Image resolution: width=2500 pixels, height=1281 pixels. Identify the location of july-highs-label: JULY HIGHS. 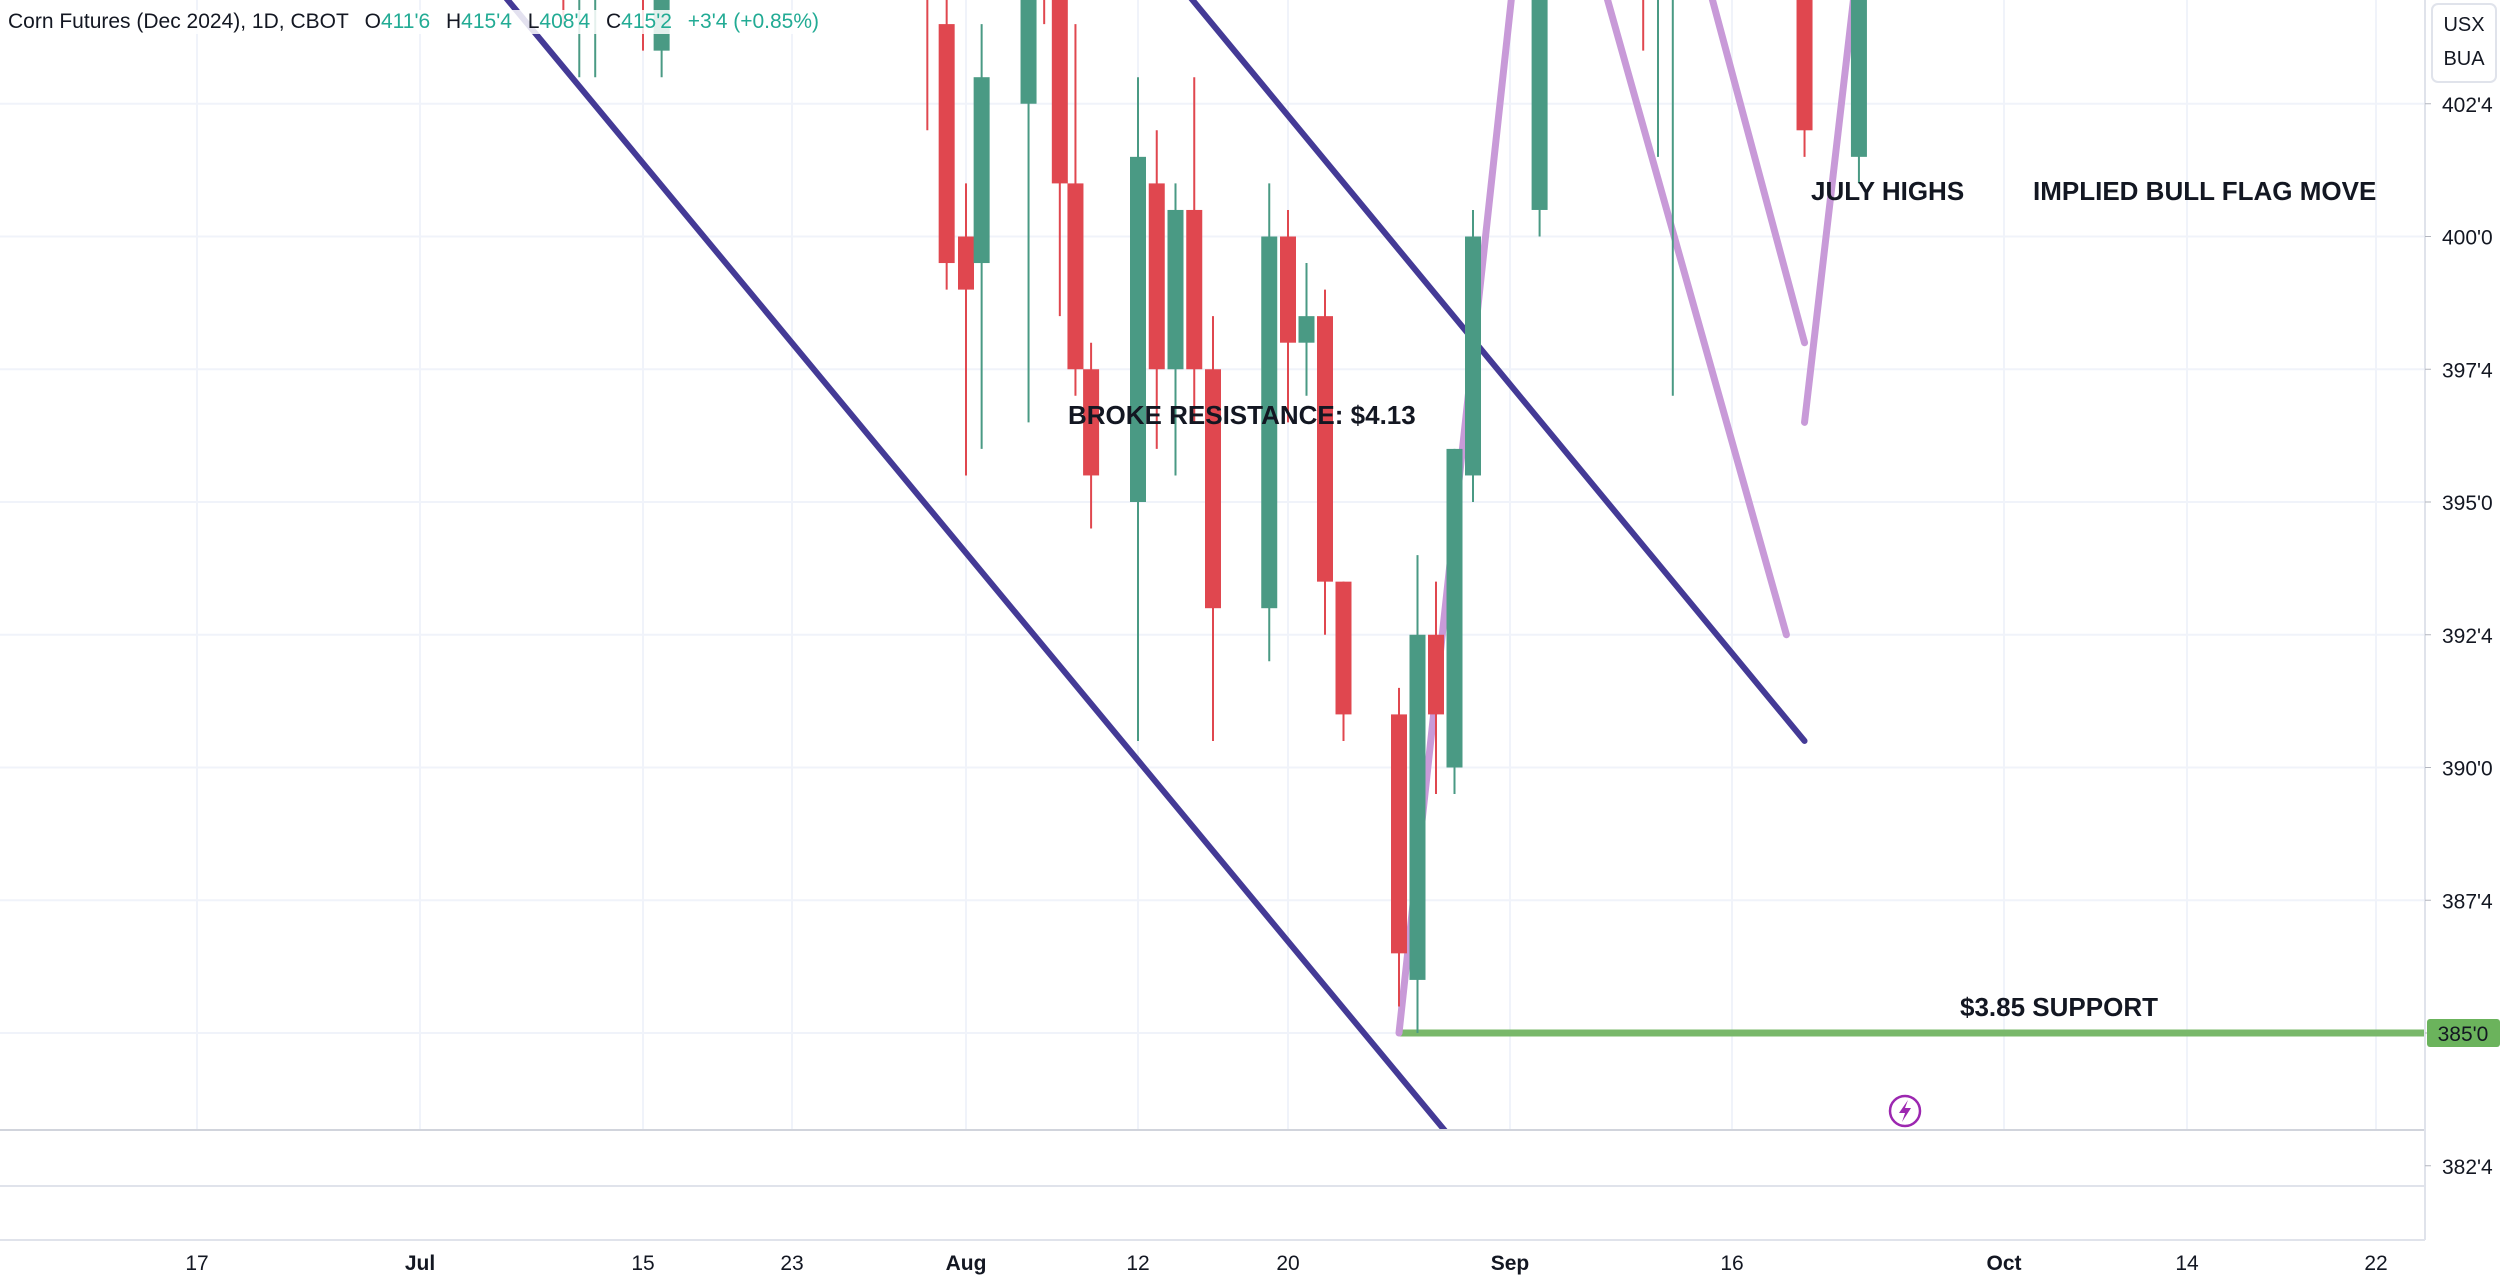
(1887, 191).